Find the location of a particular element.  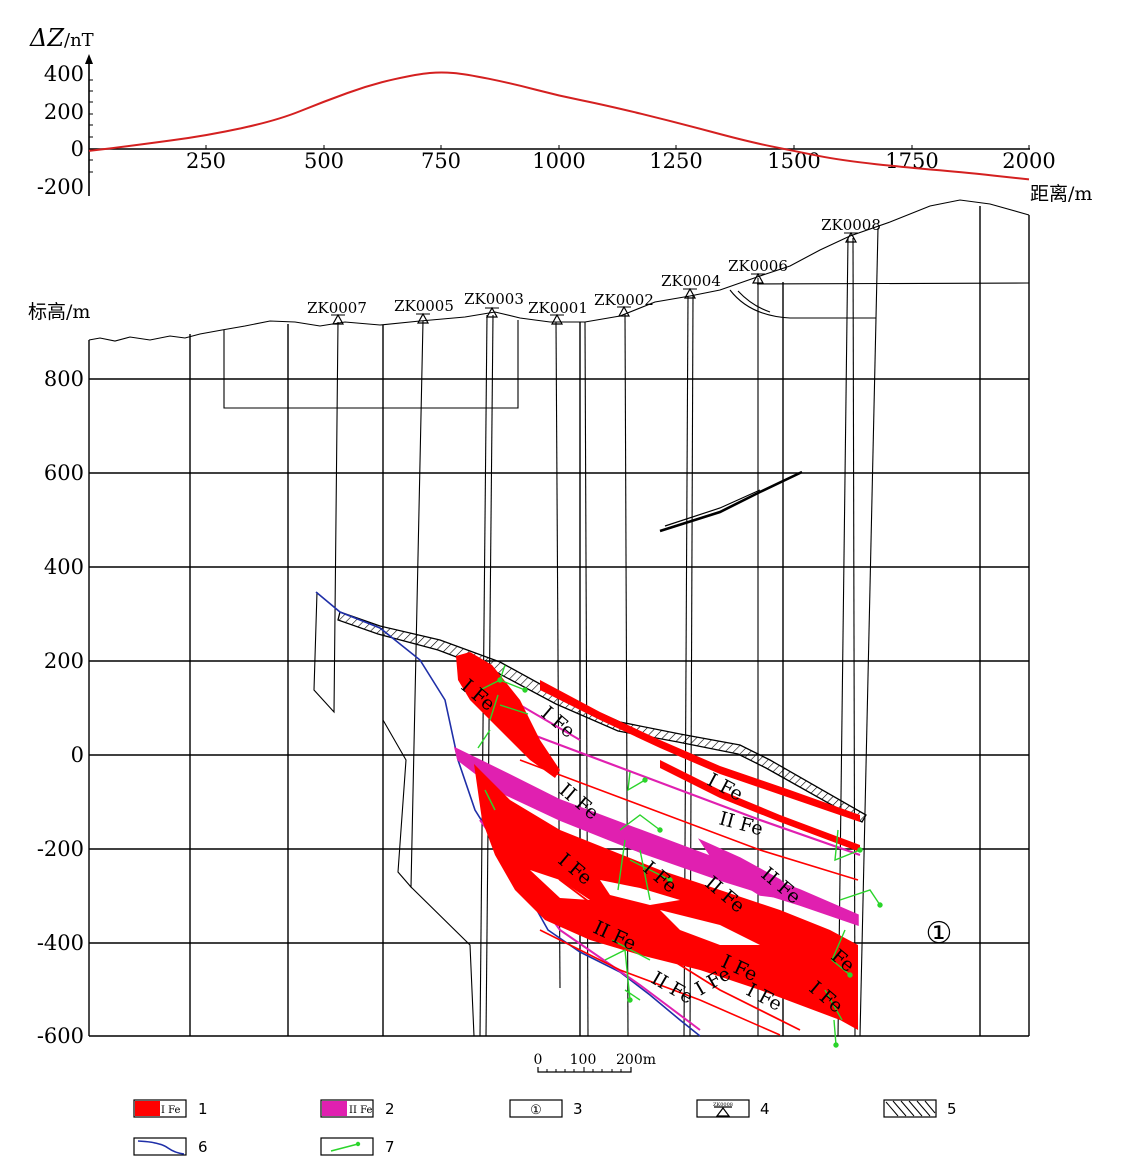

dz-curve-line is located at coordinates (559, 126).